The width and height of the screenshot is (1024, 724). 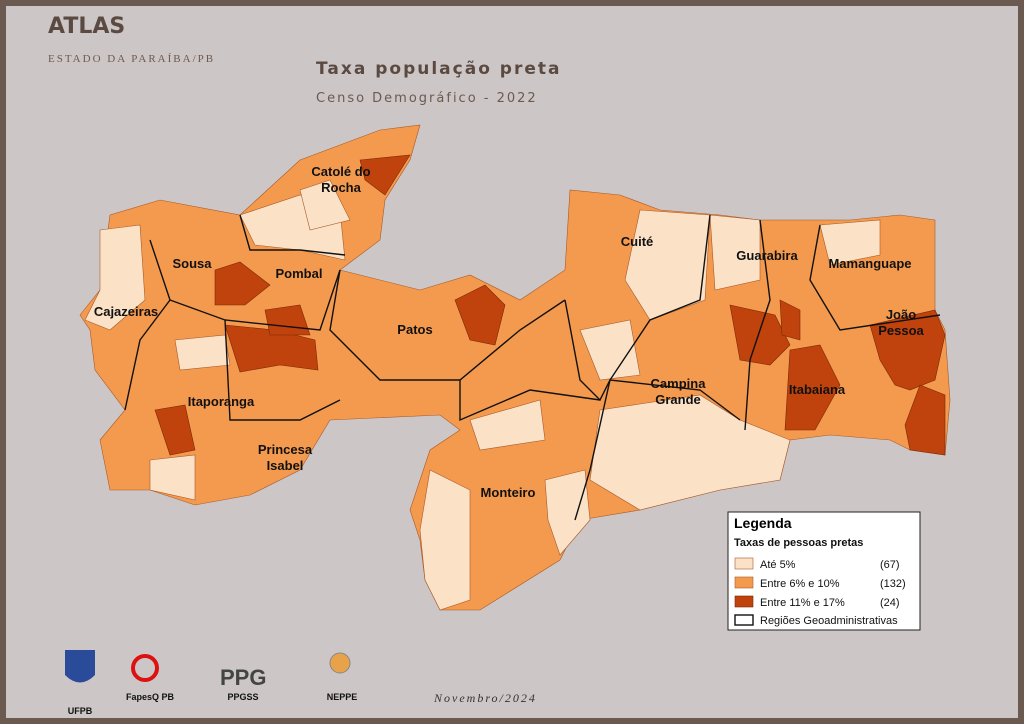 I want to click on logo-label: FapesQ PB, so click(x=150, y=697).